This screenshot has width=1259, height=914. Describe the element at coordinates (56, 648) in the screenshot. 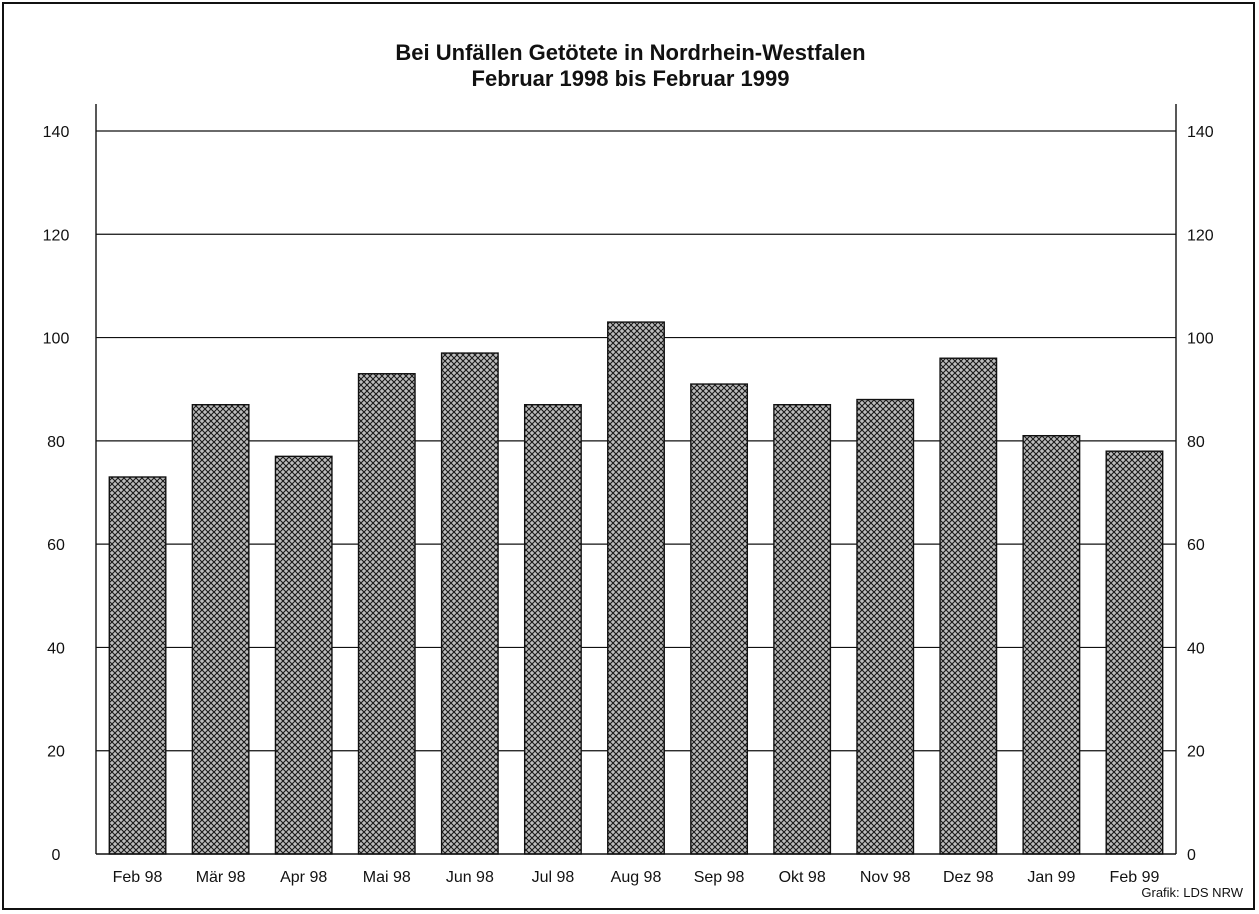

I see `y-tick-left-40: 40` at that location.